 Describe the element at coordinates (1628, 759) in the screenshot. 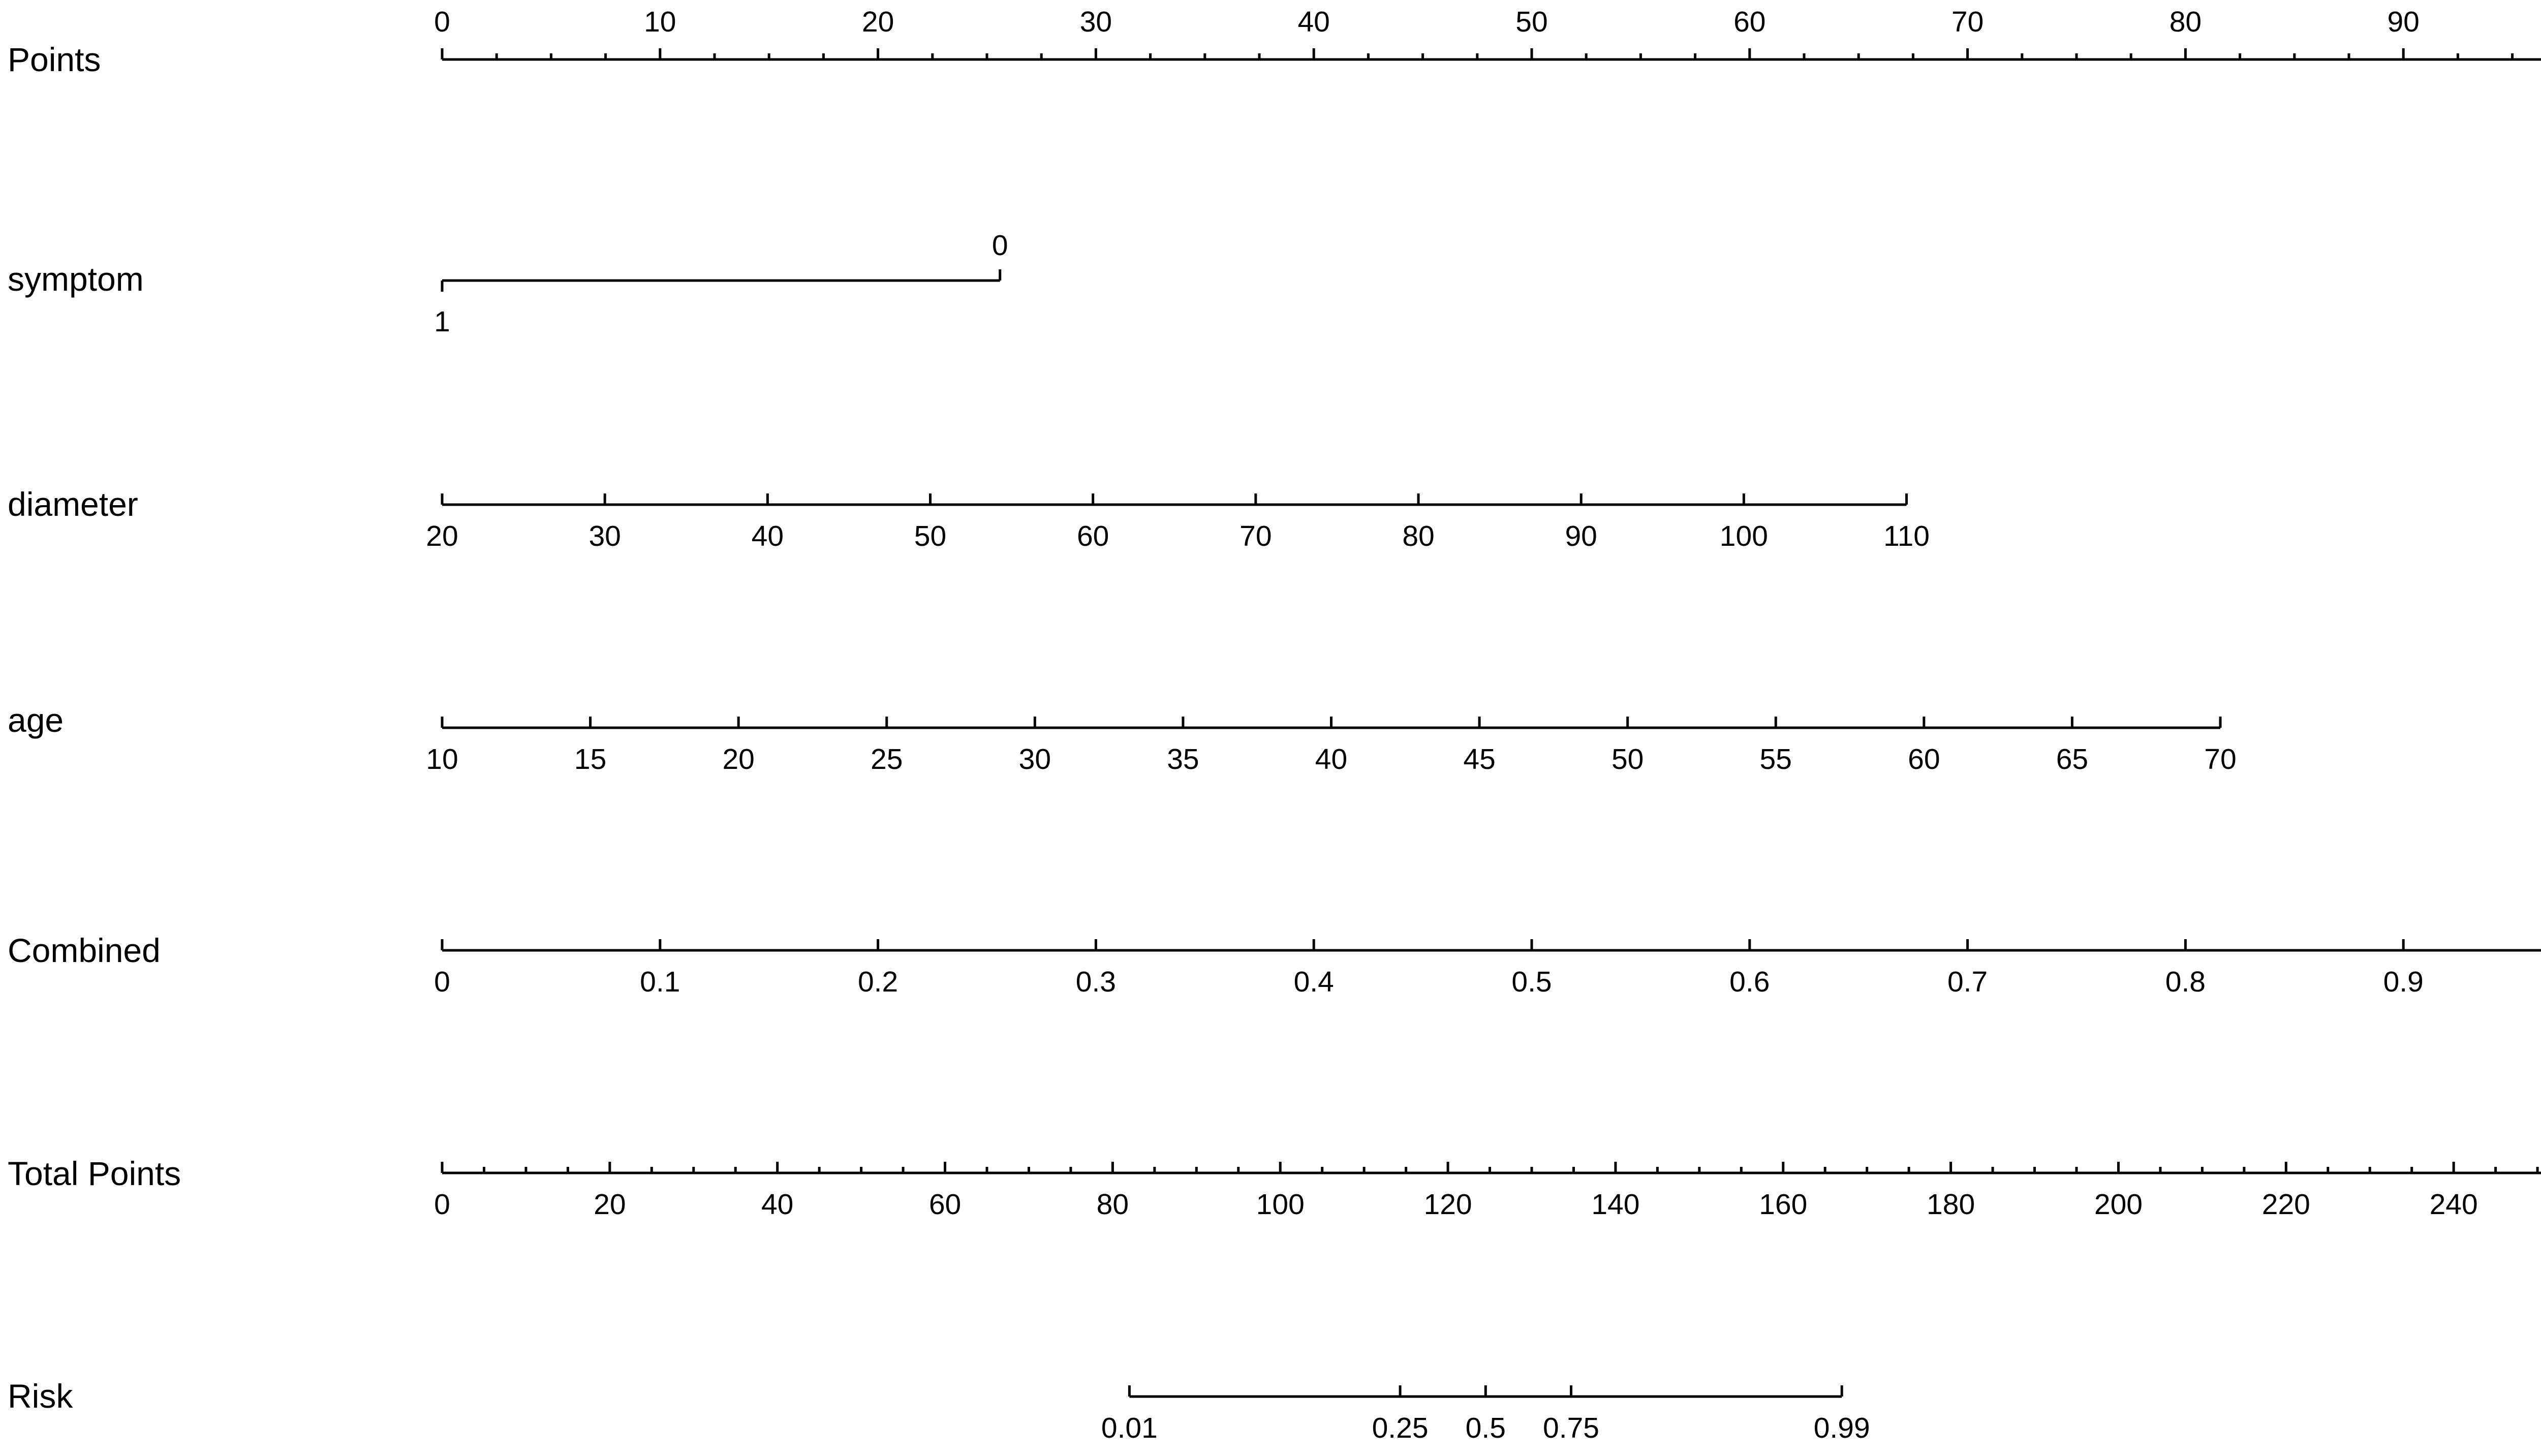

I see `tick-label-age: 50` at that location.